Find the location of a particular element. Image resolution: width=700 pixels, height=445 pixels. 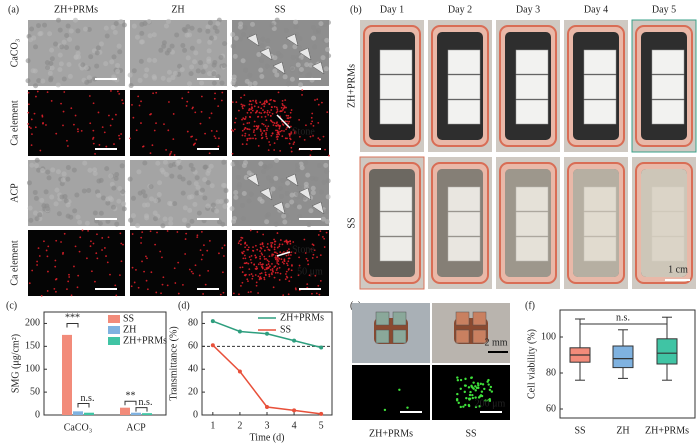

bar is located at coordinates (147, 414).